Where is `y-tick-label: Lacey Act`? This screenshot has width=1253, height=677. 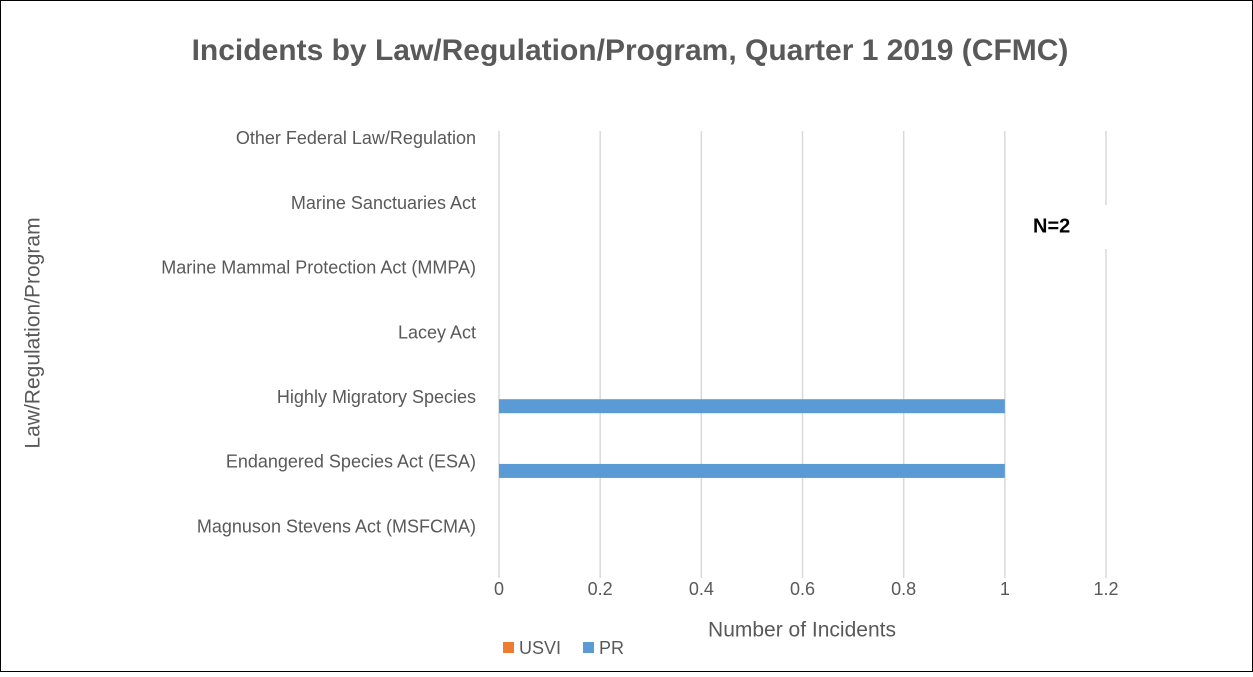 y-tick-label: Lacey Act is located at coordinates (437, 332).